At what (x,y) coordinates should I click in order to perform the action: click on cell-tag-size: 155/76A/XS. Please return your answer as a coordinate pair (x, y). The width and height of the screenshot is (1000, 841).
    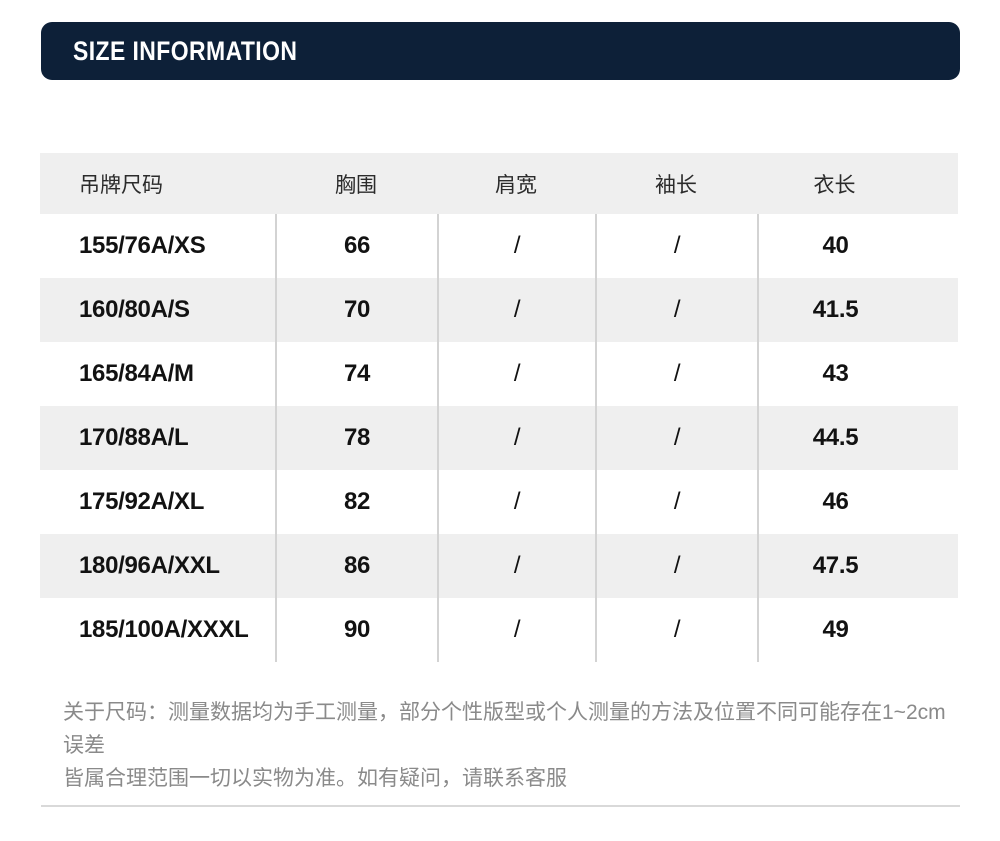
    Looking at the image, I should click on (142, 245).